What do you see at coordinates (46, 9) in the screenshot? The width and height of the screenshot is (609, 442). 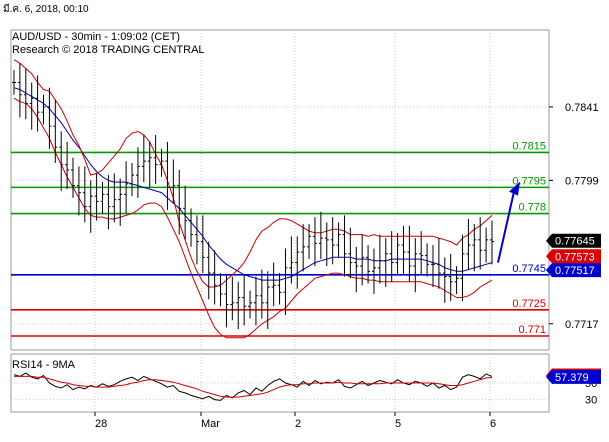 I see `timestamp: มี.ค. 6, 2018, 00:10` at bounding box center [46, 9].